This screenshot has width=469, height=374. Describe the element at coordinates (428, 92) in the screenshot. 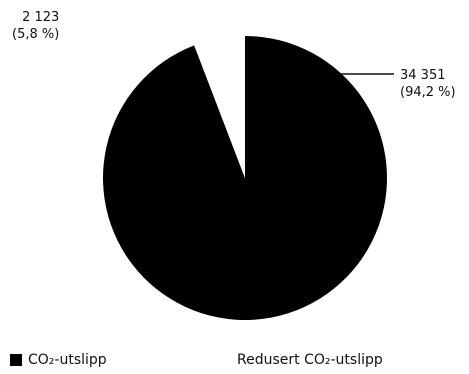

I see `slice-percent-label-co2: (94,2 %)` at that location.